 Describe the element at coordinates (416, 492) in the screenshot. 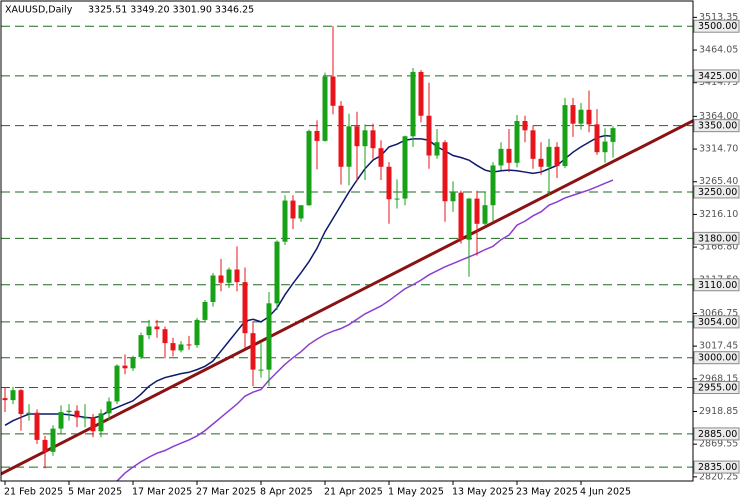

I see `x-tick-label: 1 May 2025` at that location.